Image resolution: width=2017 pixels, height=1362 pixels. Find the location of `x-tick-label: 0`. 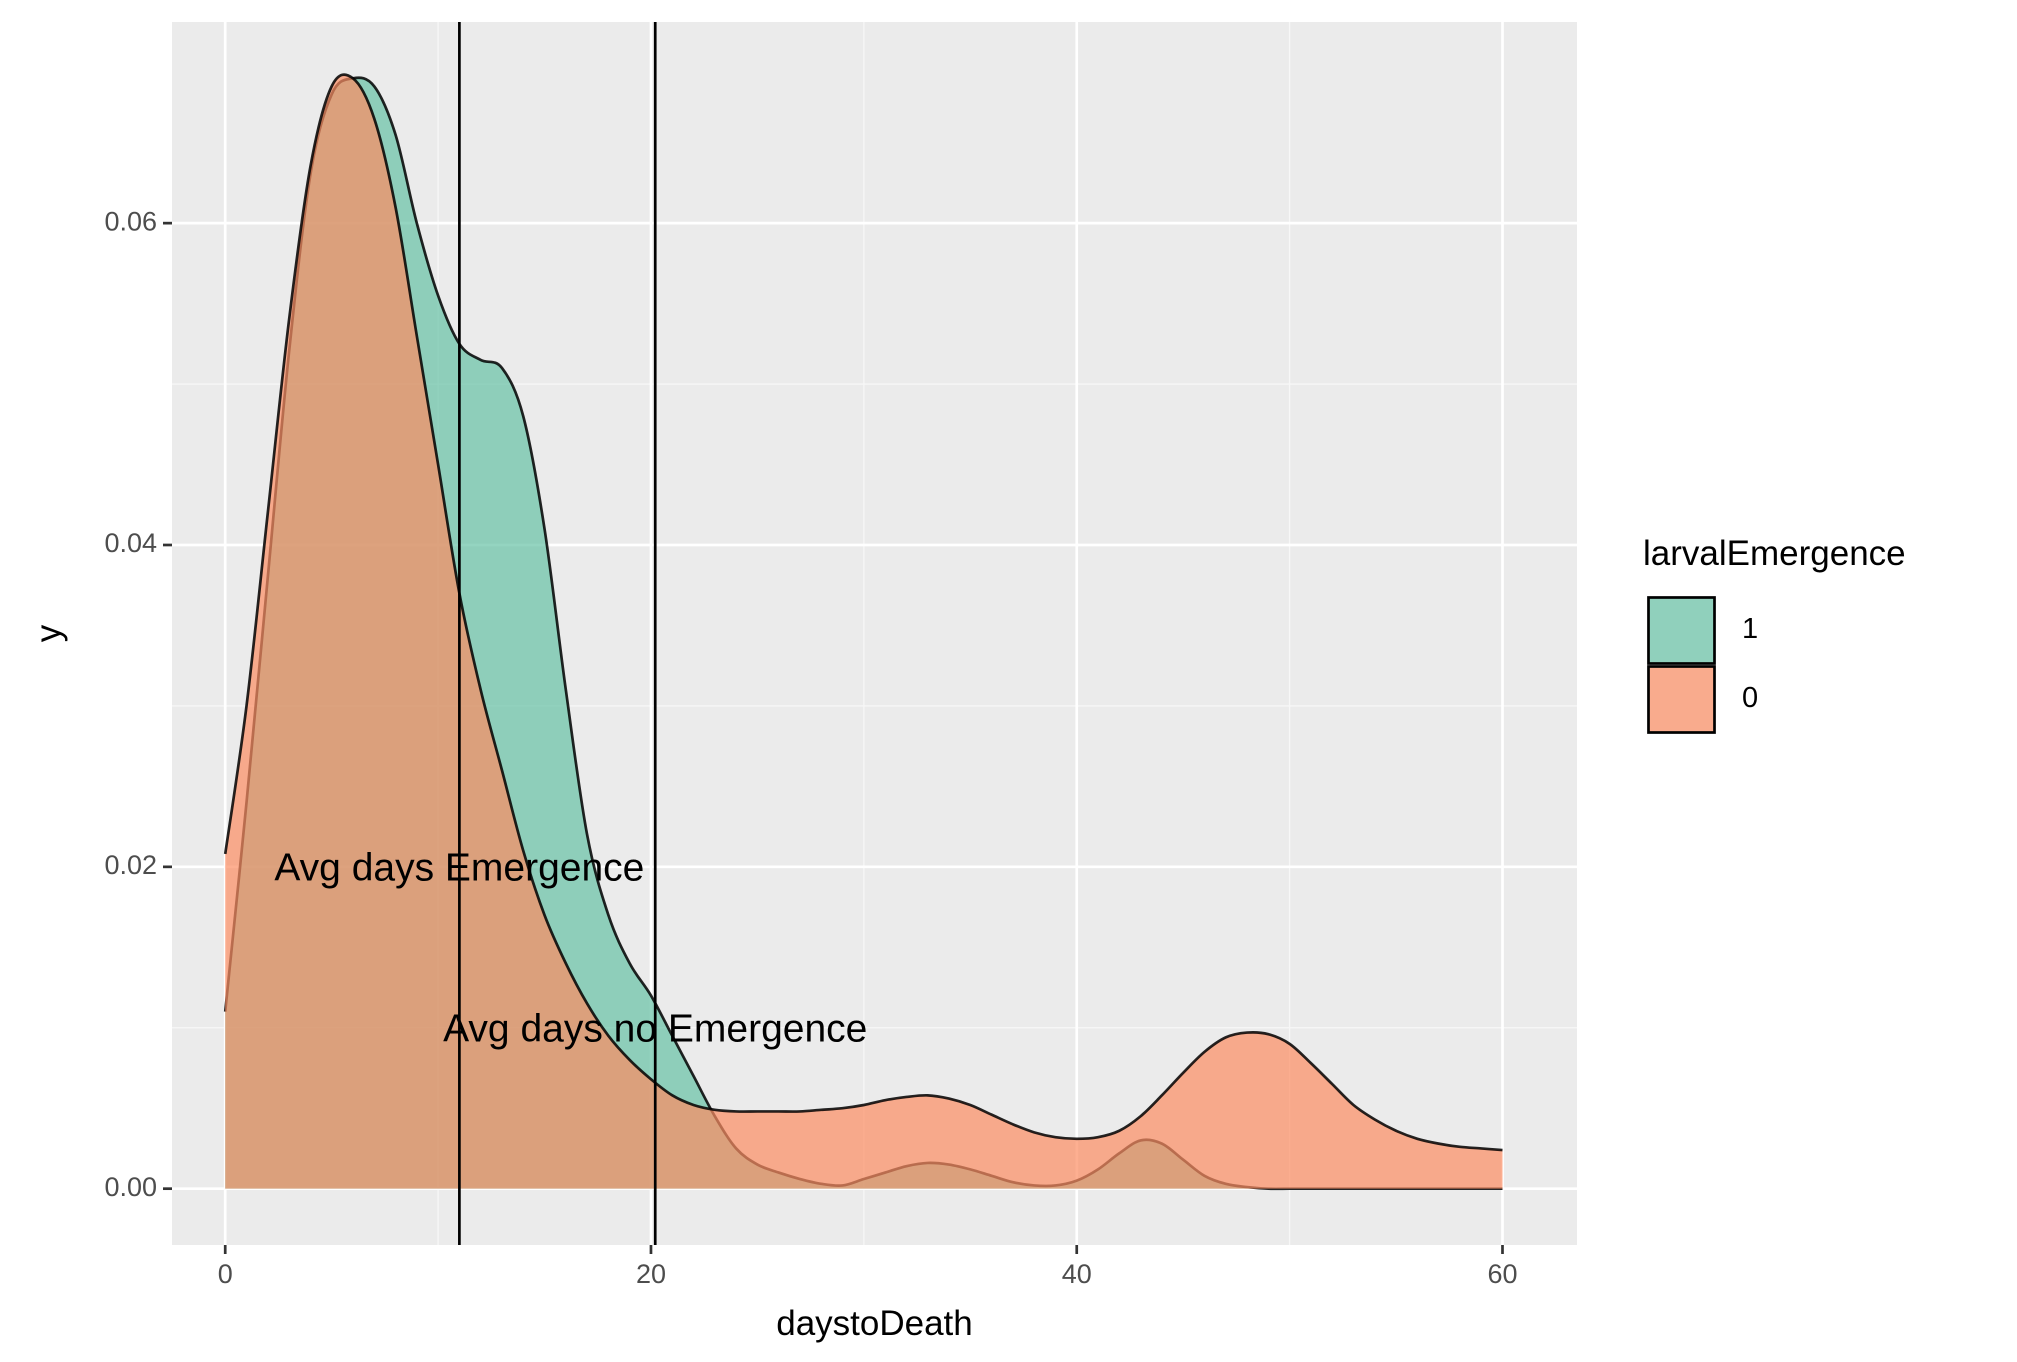

x-tick-label: 0 is located at coordinates (225, 1274).